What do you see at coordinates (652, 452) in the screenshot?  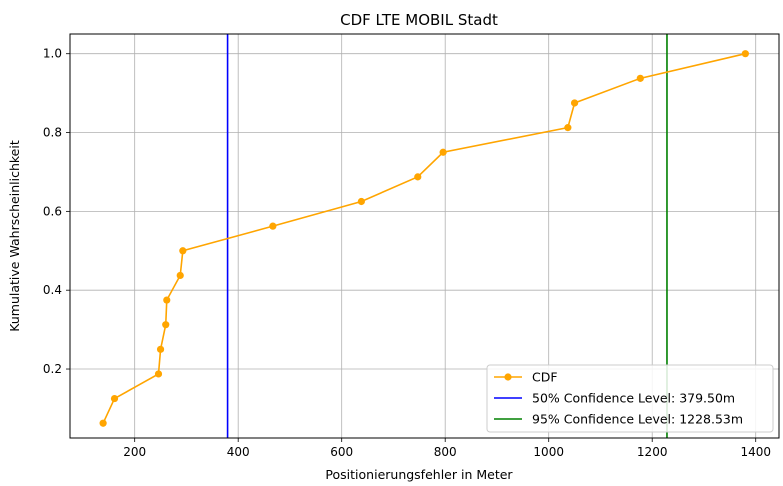 I see `x-tick-label: 1200` at bounding box center [652, 452].